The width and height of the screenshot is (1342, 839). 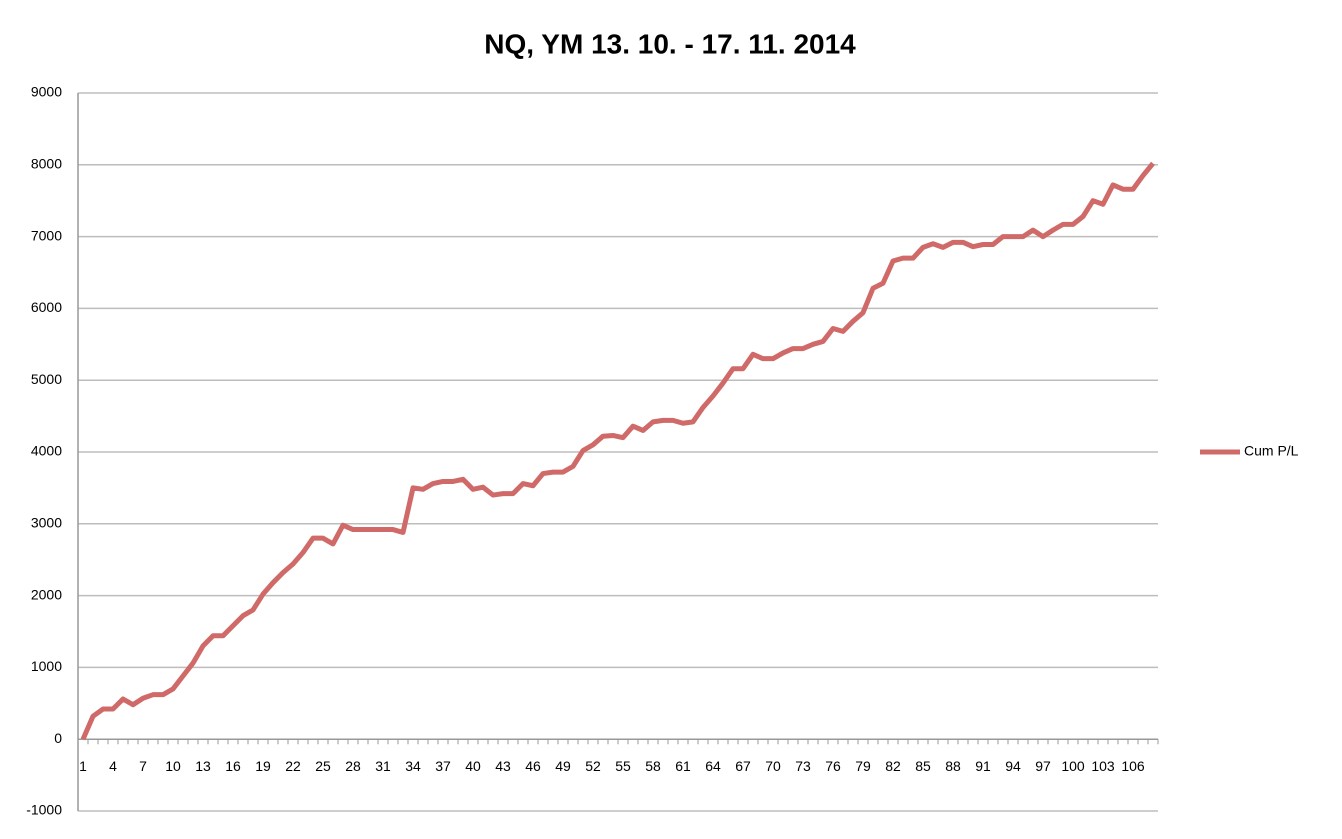 I want to click on y-tick-label: 9000, so click(x=46, y=92).